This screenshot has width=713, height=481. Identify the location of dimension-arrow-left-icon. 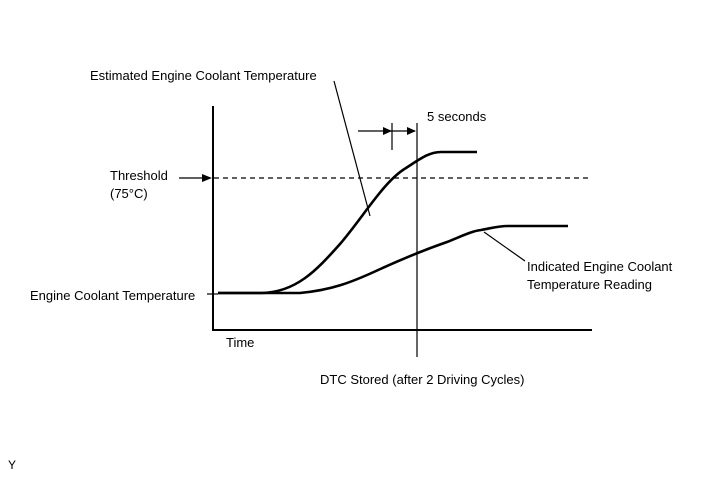
(387, 131).